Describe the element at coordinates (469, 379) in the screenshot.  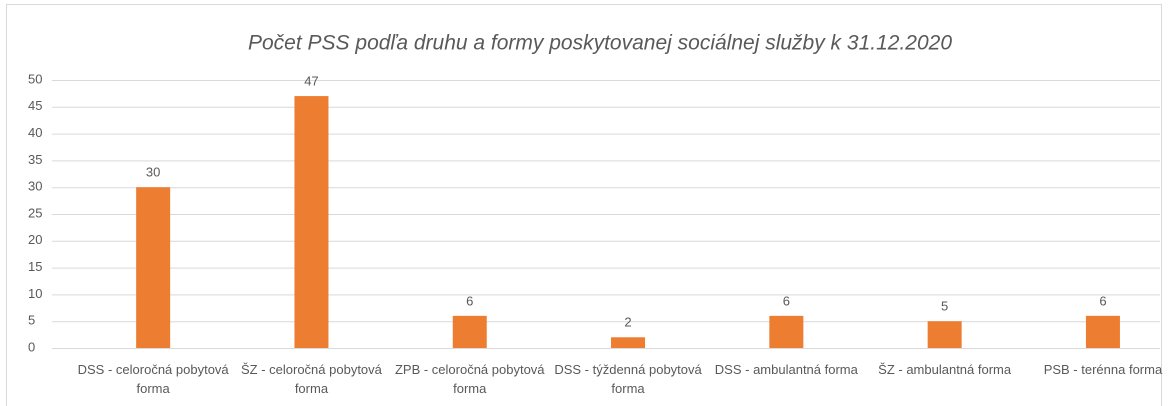
I see `x-tick-label: ZPB - celoročná pobytová forma` at that location.